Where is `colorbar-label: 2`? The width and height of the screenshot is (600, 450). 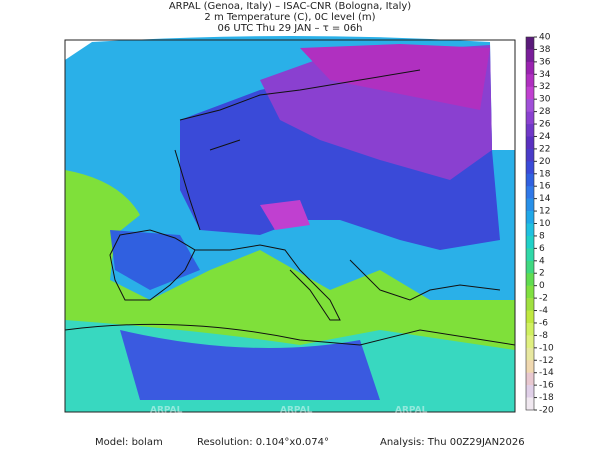 colorbar-label: 2 is located at coordinates (542, 274).